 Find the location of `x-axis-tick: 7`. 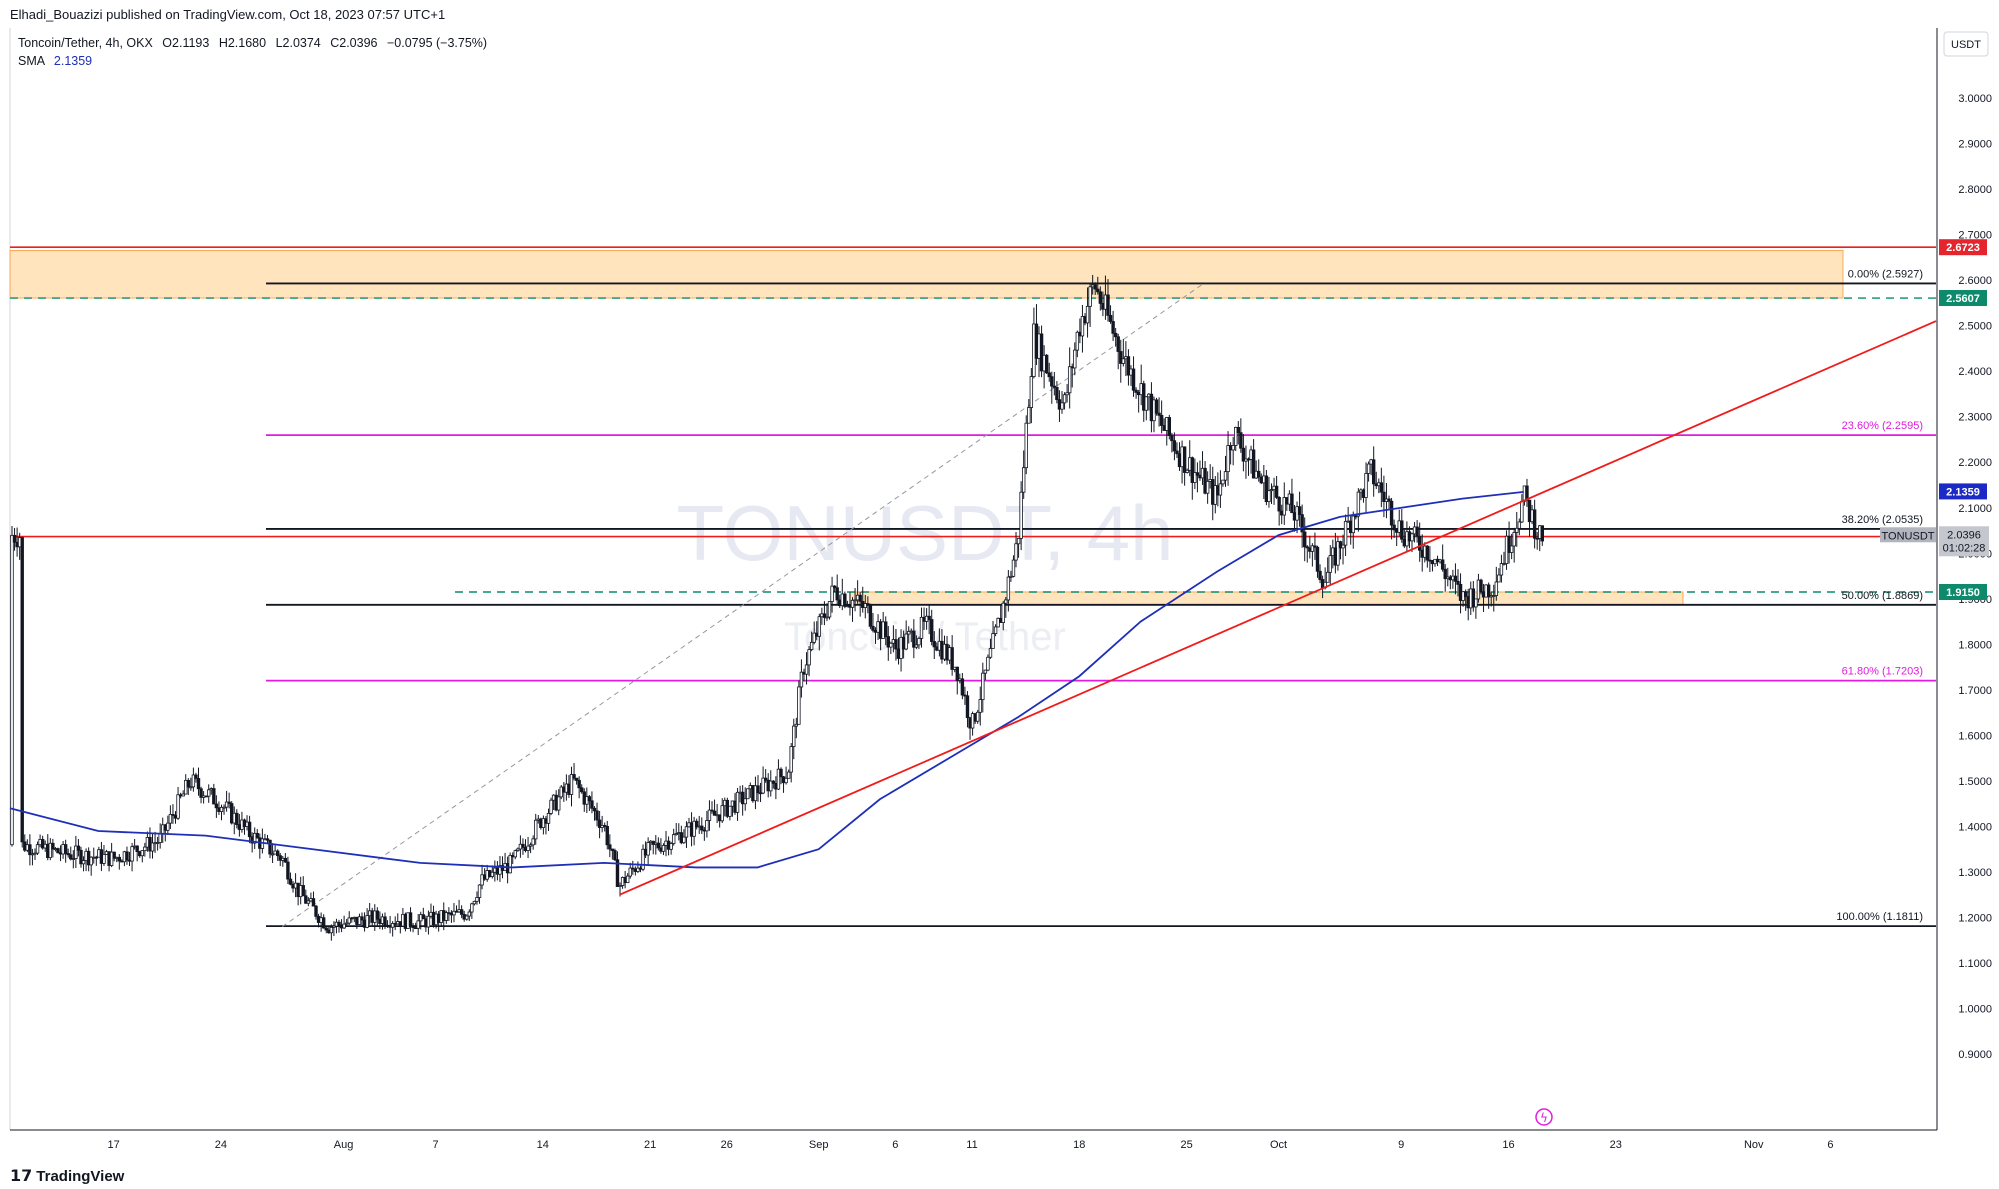

x-axis-tick: 7 is located at coordinates (435, 1145).